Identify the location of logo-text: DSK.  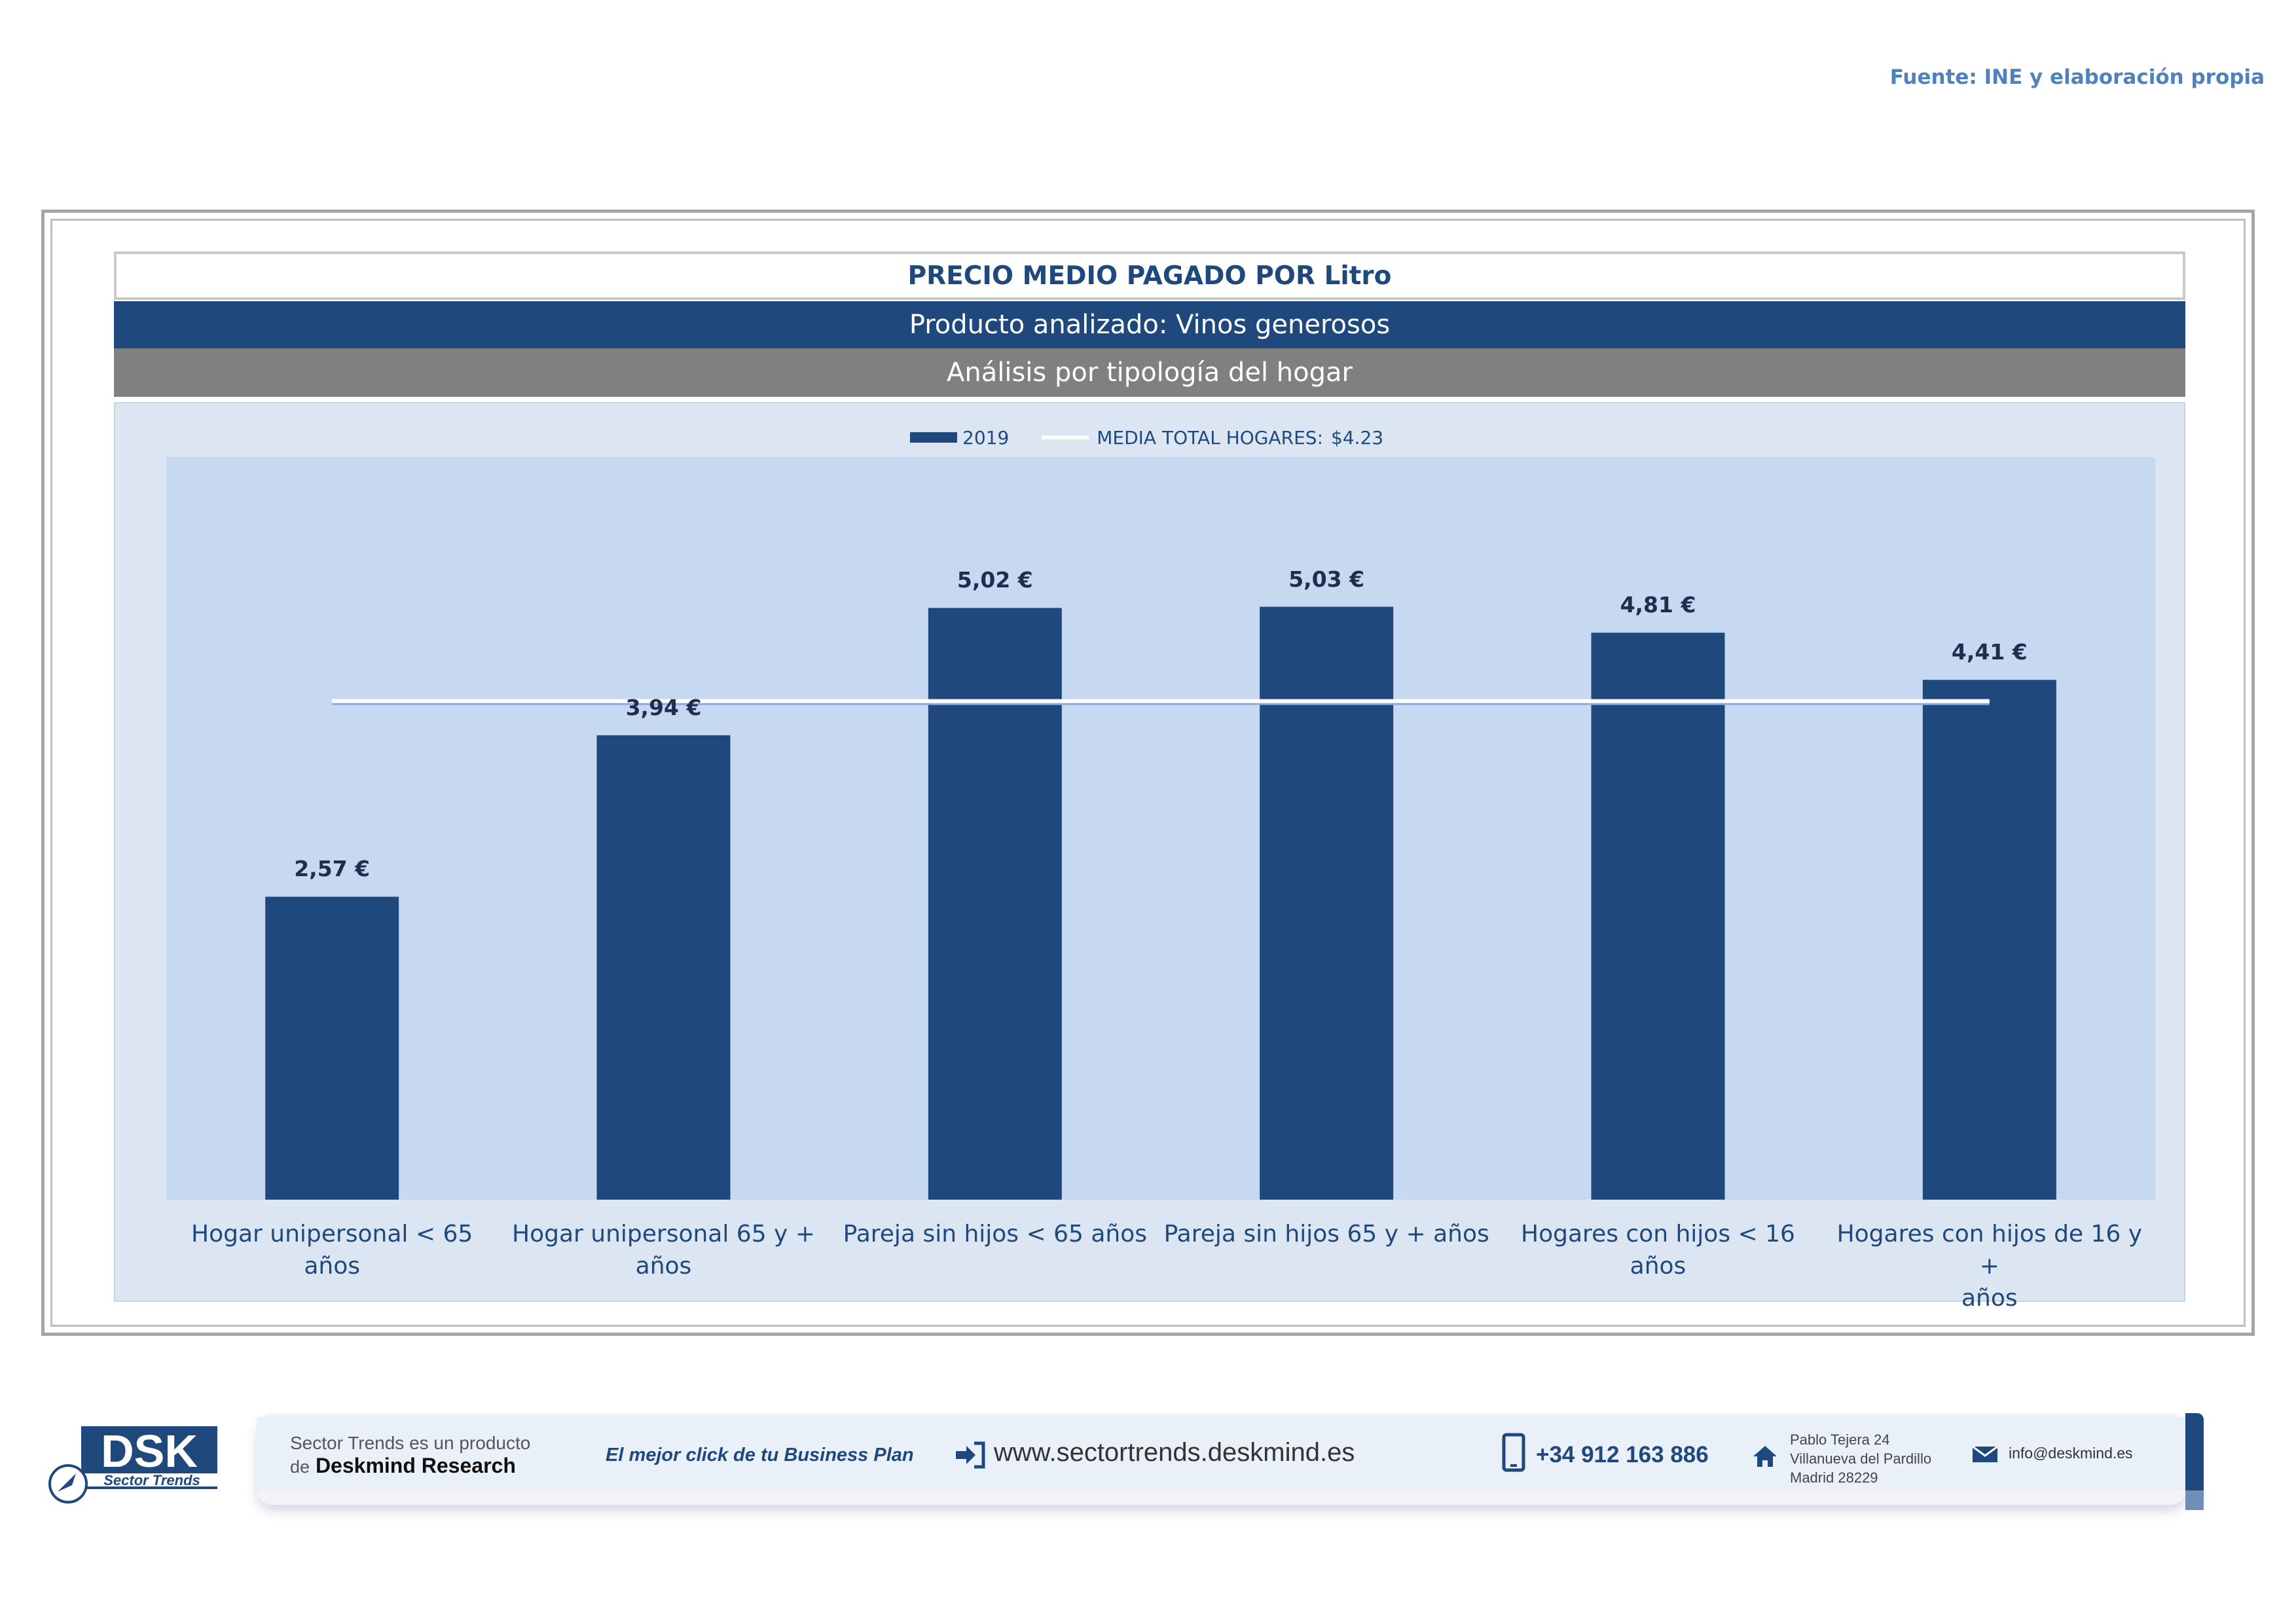
(149, 1451).